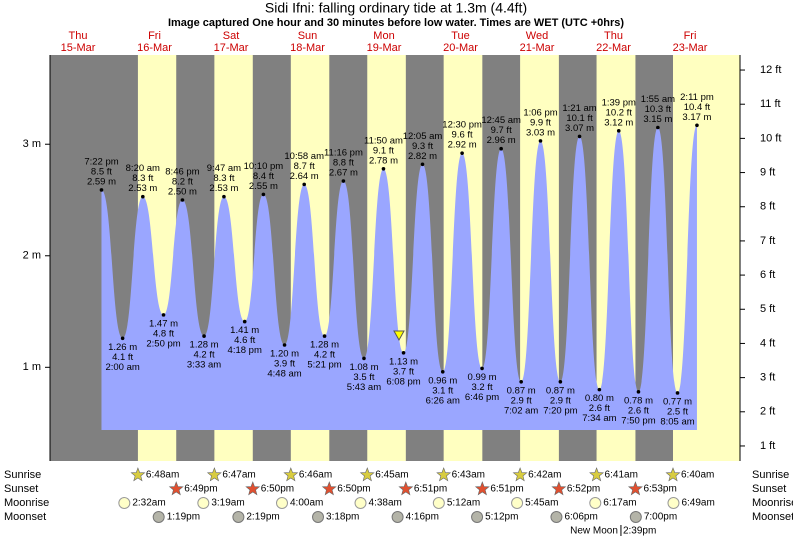 The image size is (793, 538). I want to click on tide-height-m: 2.82 m, so click(422, 156).